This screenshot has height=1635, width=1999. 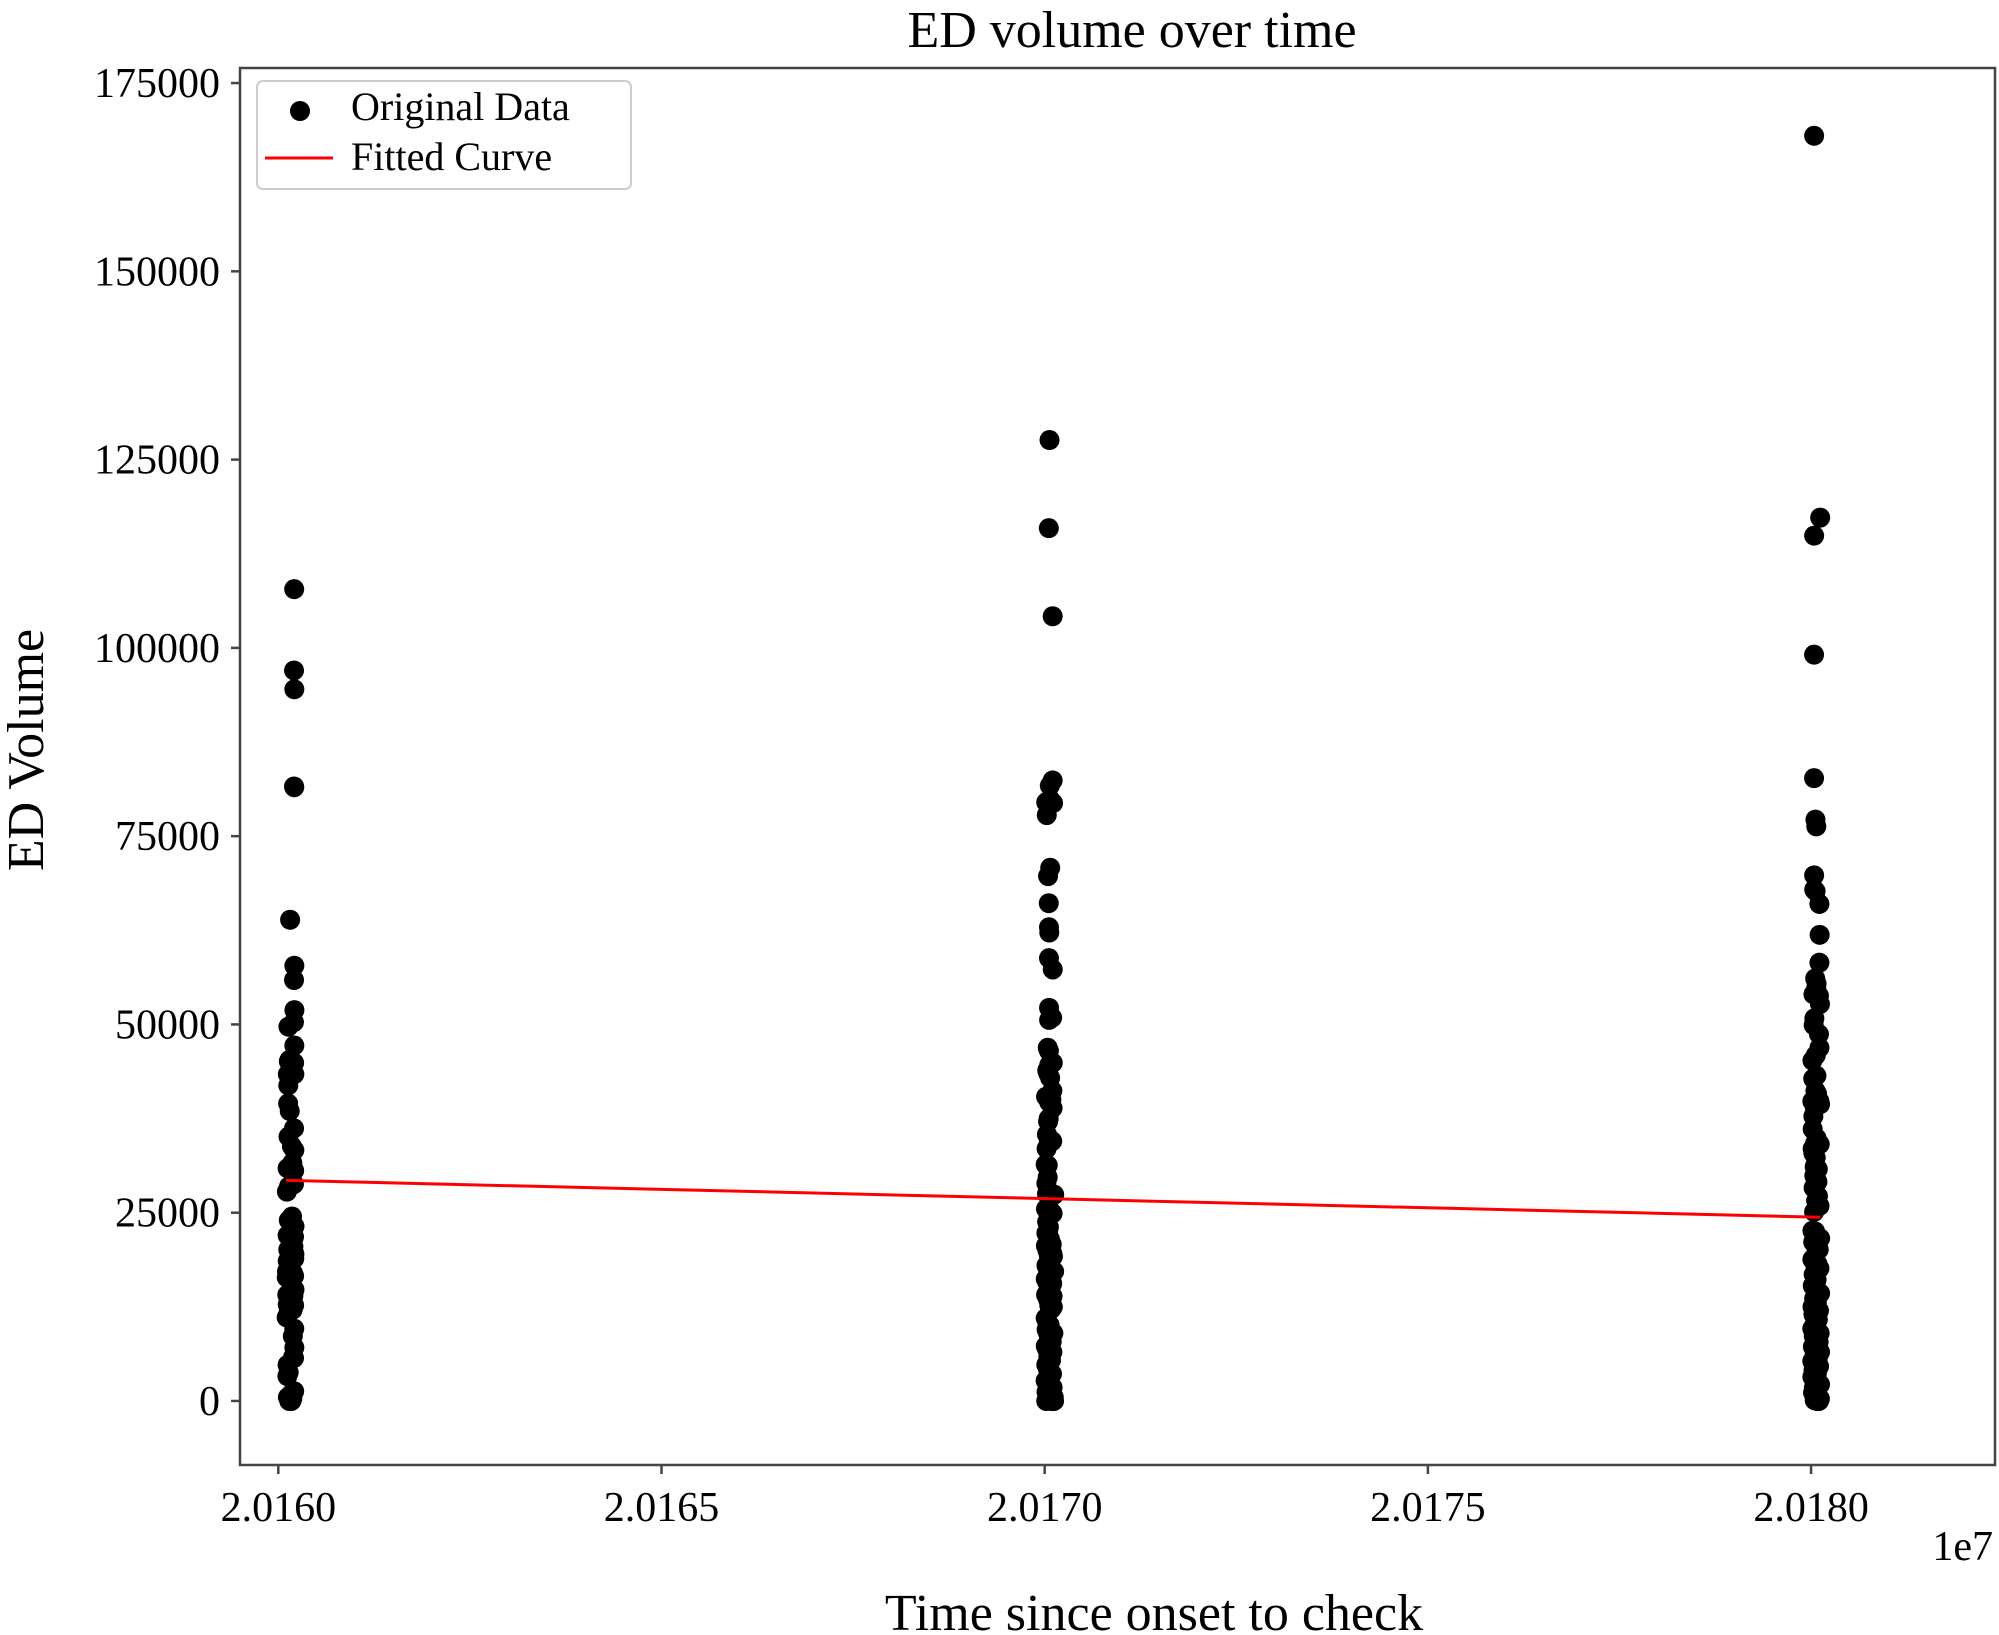 What do you see at coordinates (167, 1025) in the screenshot?
I see `y-tick-label: 50000` at bounding box center [167, 1025].